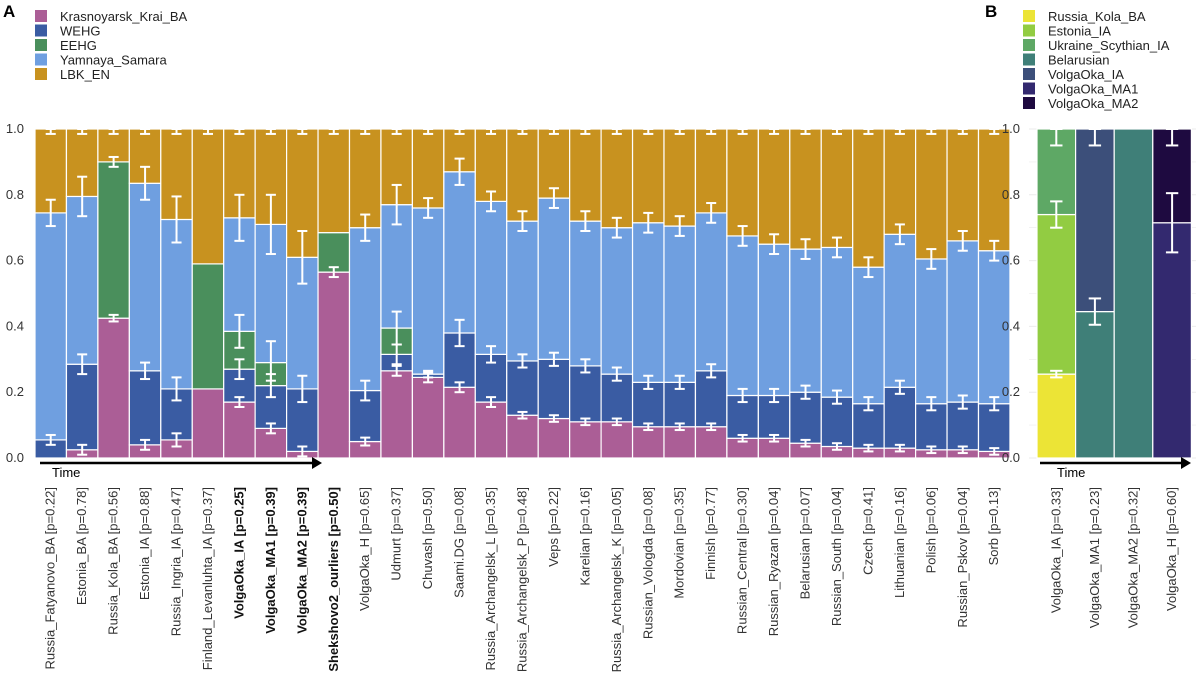  Describe the element at coordinates (1029, 30) in the screenshot. I see `legend-swatch-estonia-ia` at that location.